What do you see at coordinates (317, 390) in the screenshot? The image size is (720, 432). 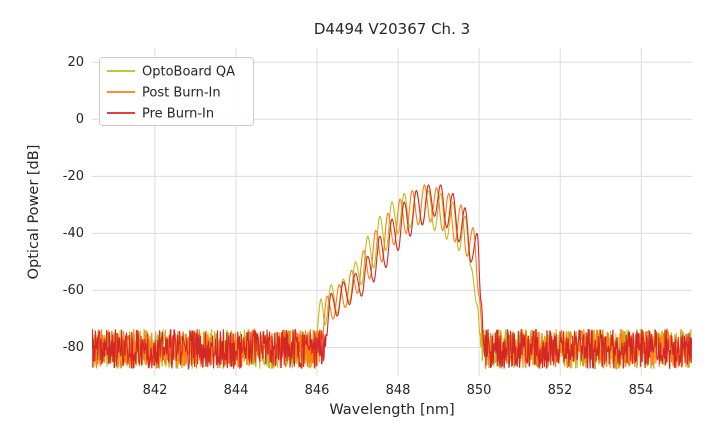 I see `x-tick-label: 846` at bounding box center [317, 390].